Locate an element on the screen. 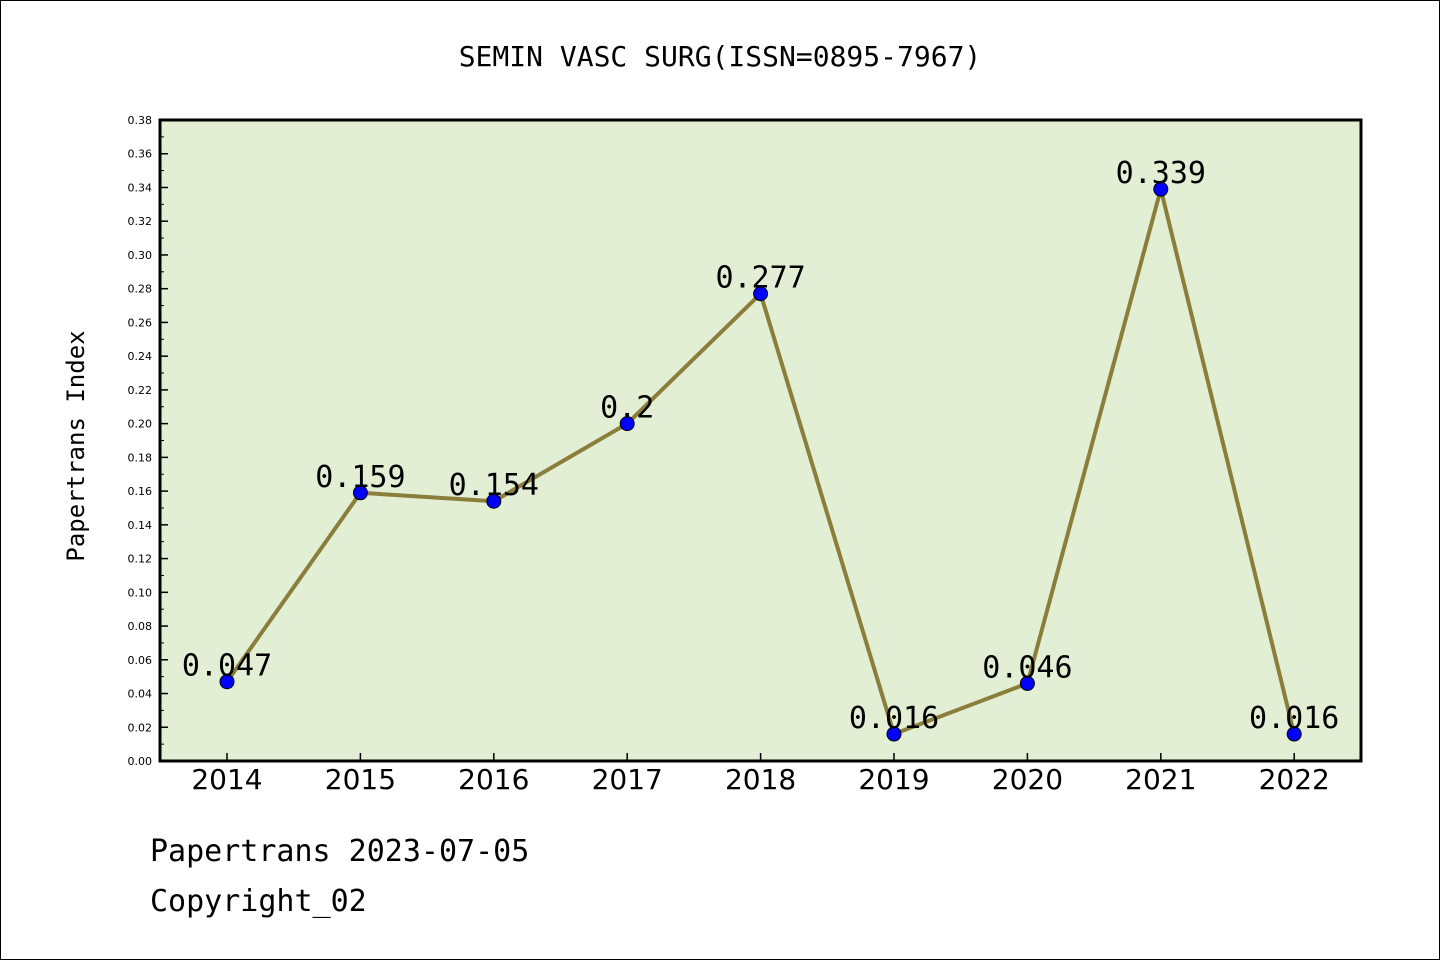 The image size is (1440, 960). y-tick-label: 0.02 is located at coordinates (140, 727).